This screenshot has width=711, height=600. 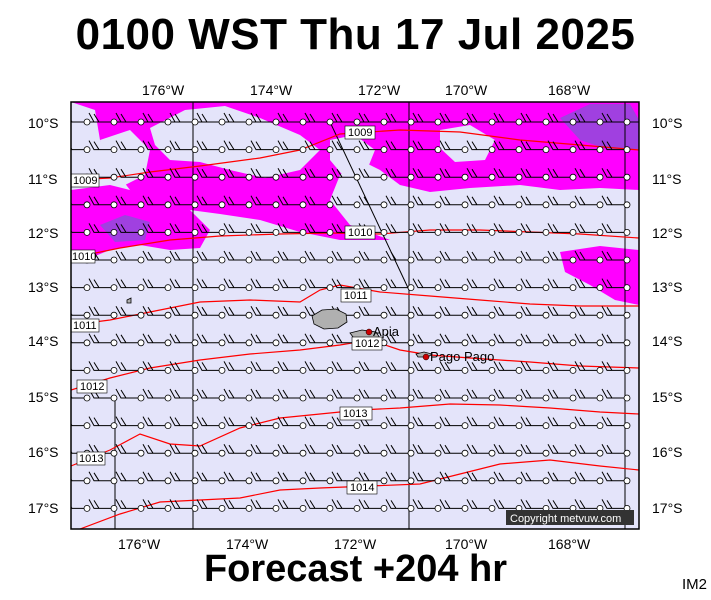 I want to click on svg-text: 15°S, so click(x=43, y=397).